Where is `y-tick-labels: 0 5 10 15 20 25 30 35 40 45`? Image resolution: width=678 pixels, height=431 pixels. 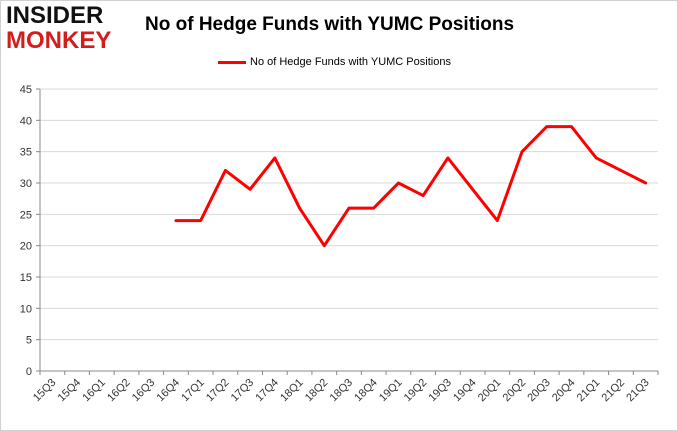 y-tick-labels: 0 5 10 15 20 25 30 35 40 45 is located at coordinates (26, 231).